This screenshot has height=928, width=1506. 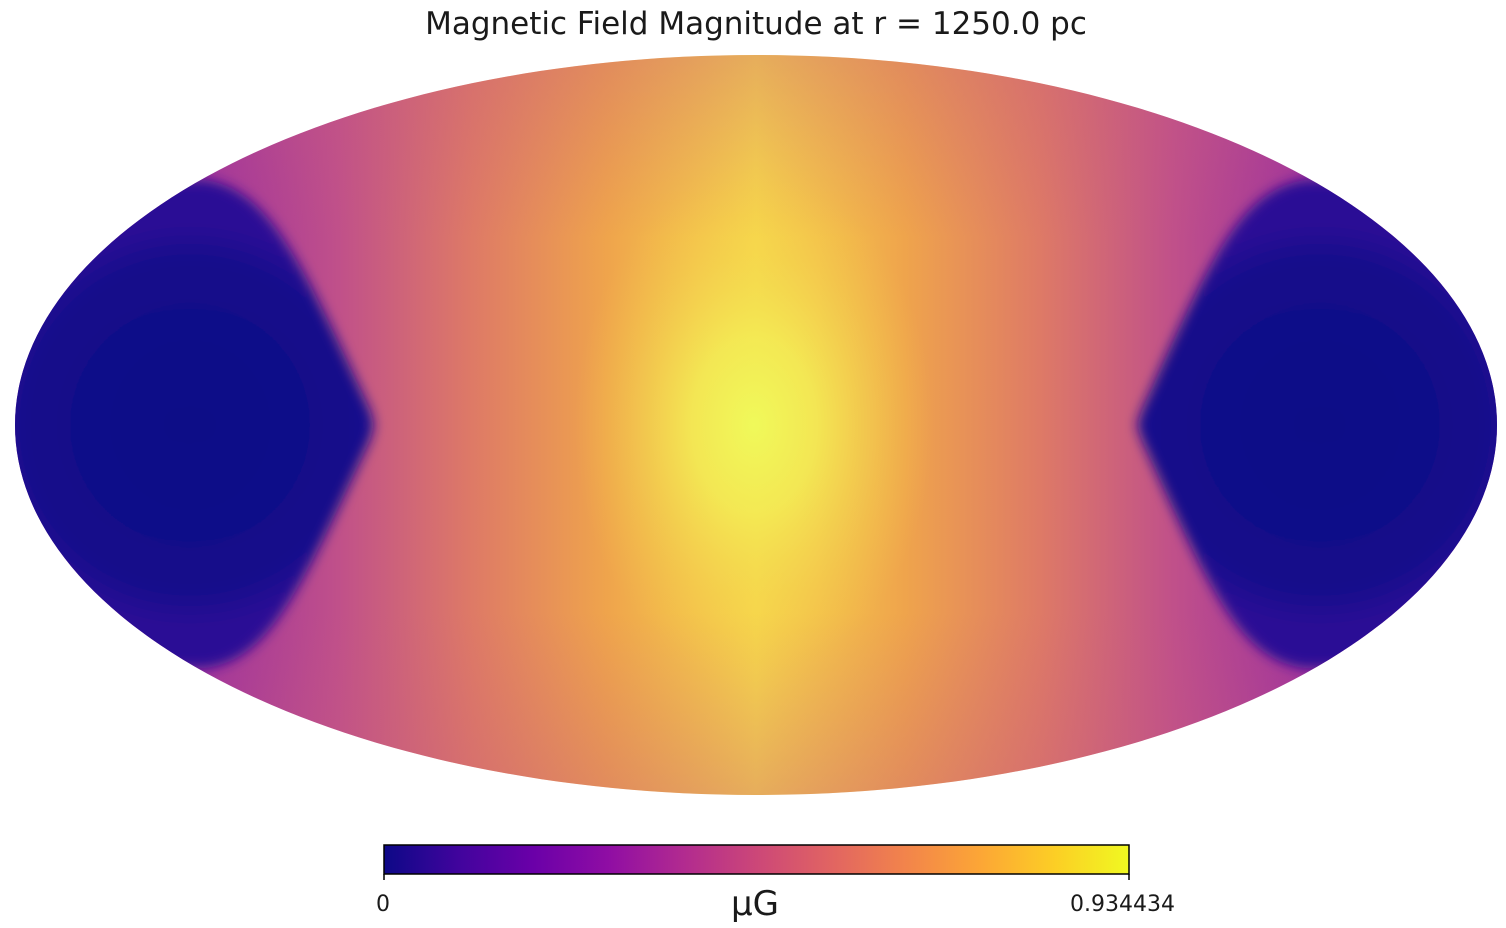 I want to click on colorbar-gradient, so click(x=756, y=859).